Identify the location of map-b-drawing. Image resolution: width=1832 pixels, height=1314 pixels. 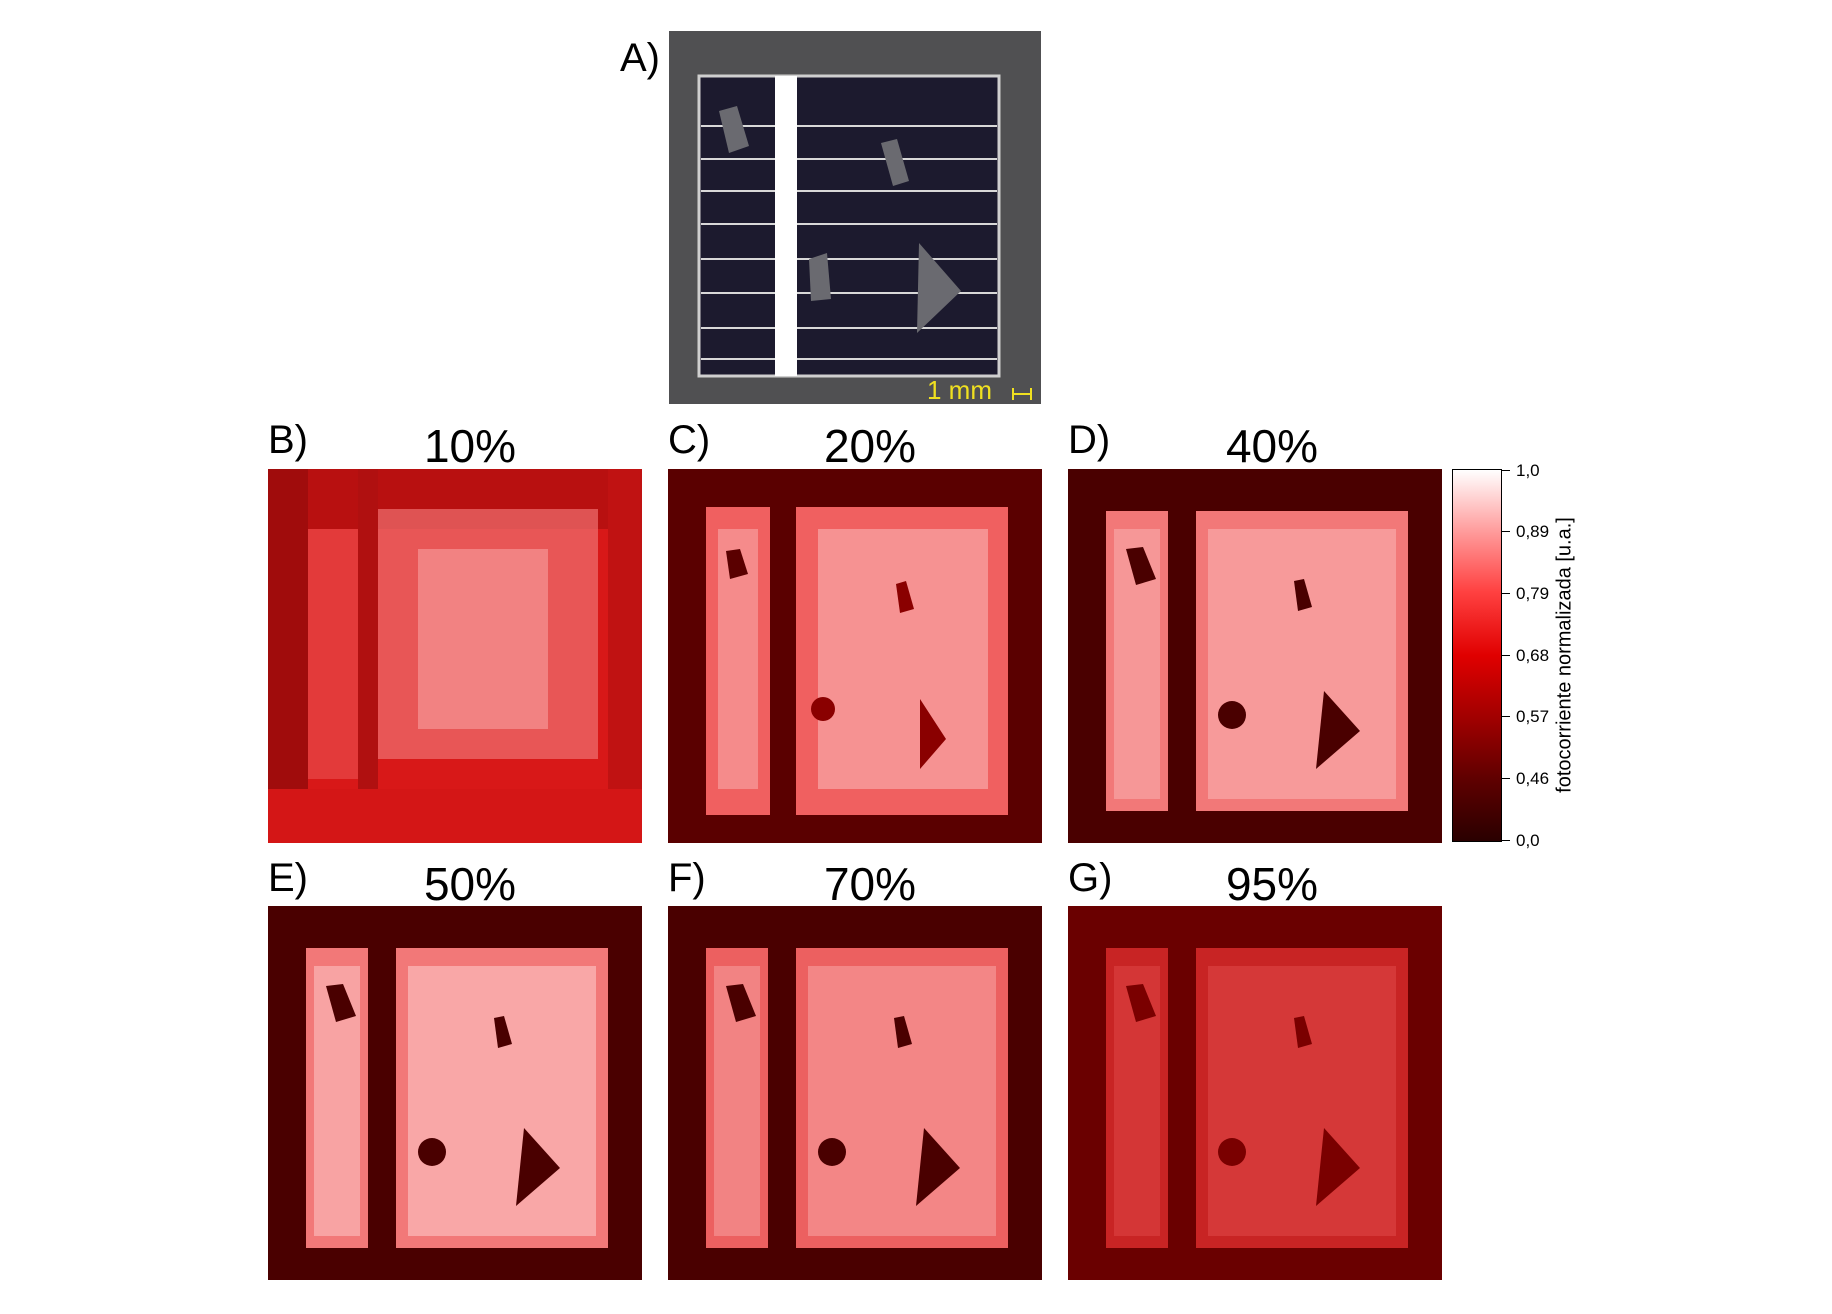
(455, 656).